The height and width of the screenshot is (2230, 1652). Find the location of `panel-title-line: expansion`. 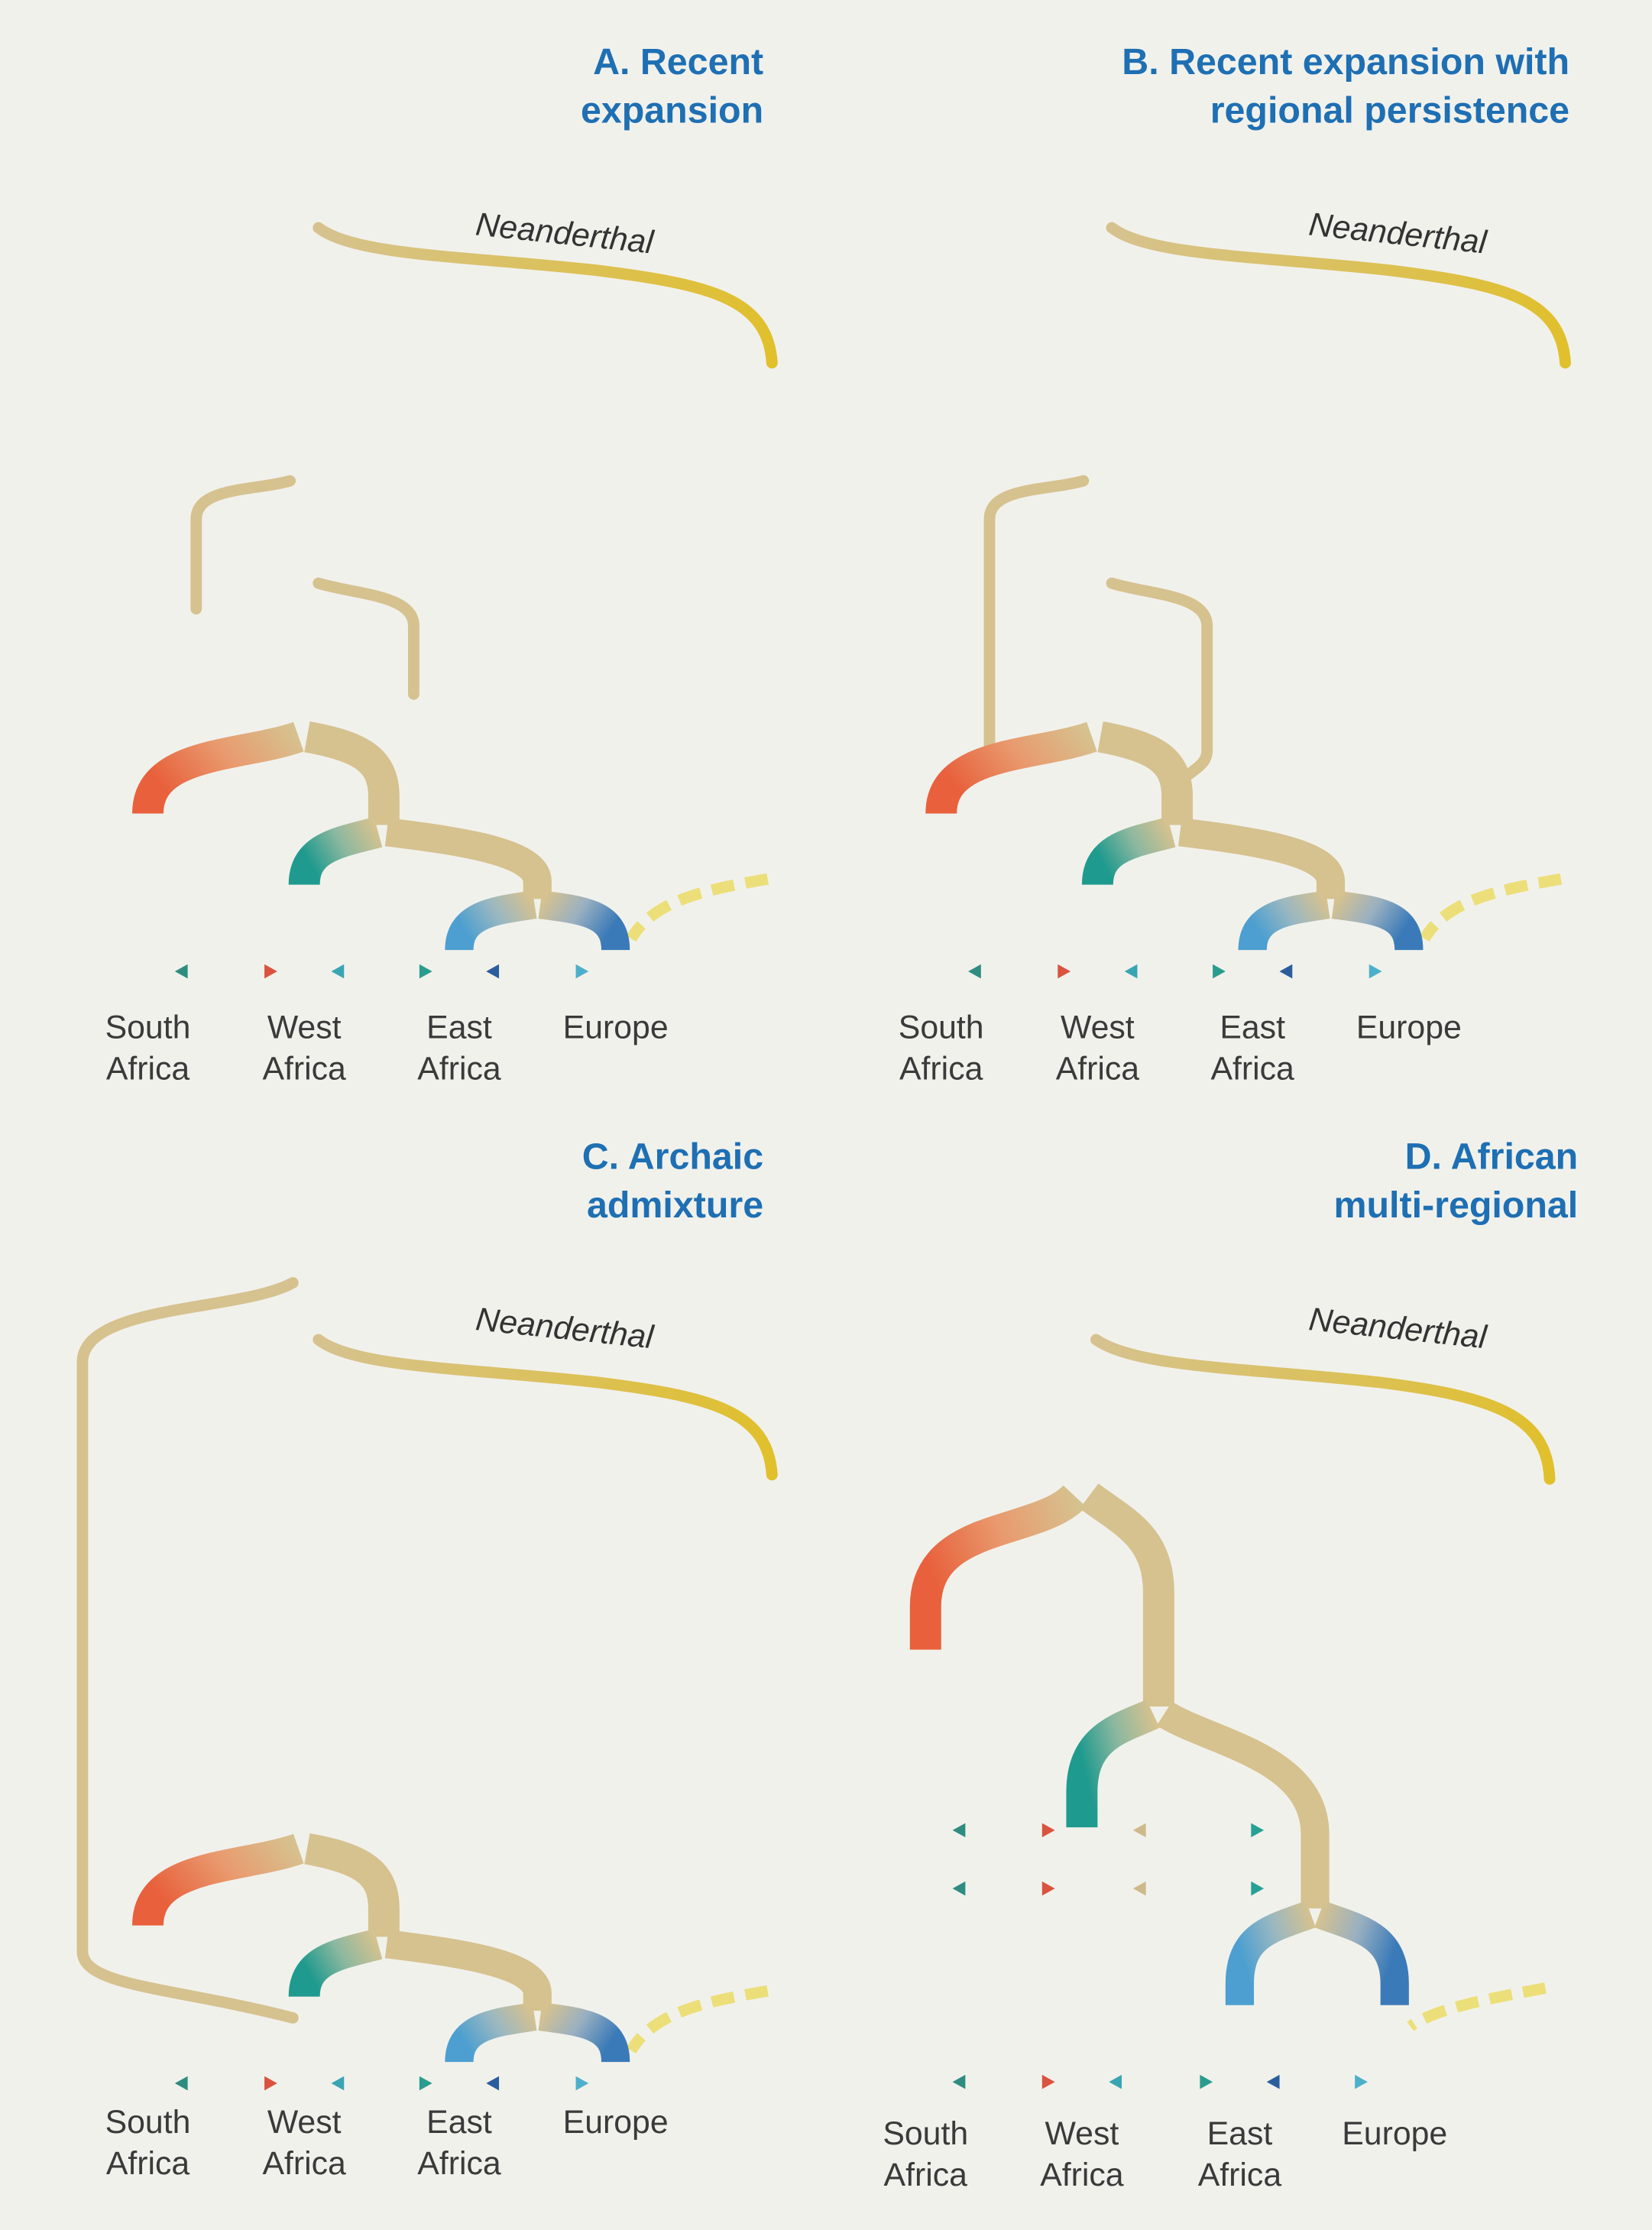

panel-title-line: expansion is located at coordinates (672, 110).